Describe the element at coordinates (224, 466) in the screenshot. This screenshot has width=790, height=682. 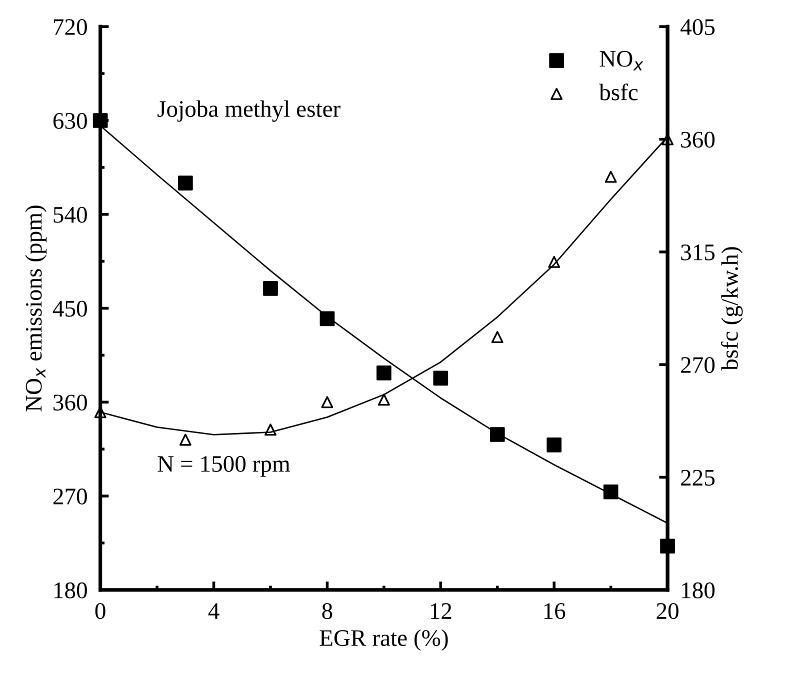
I see `annotation: N = 1500 rpm` at that location.